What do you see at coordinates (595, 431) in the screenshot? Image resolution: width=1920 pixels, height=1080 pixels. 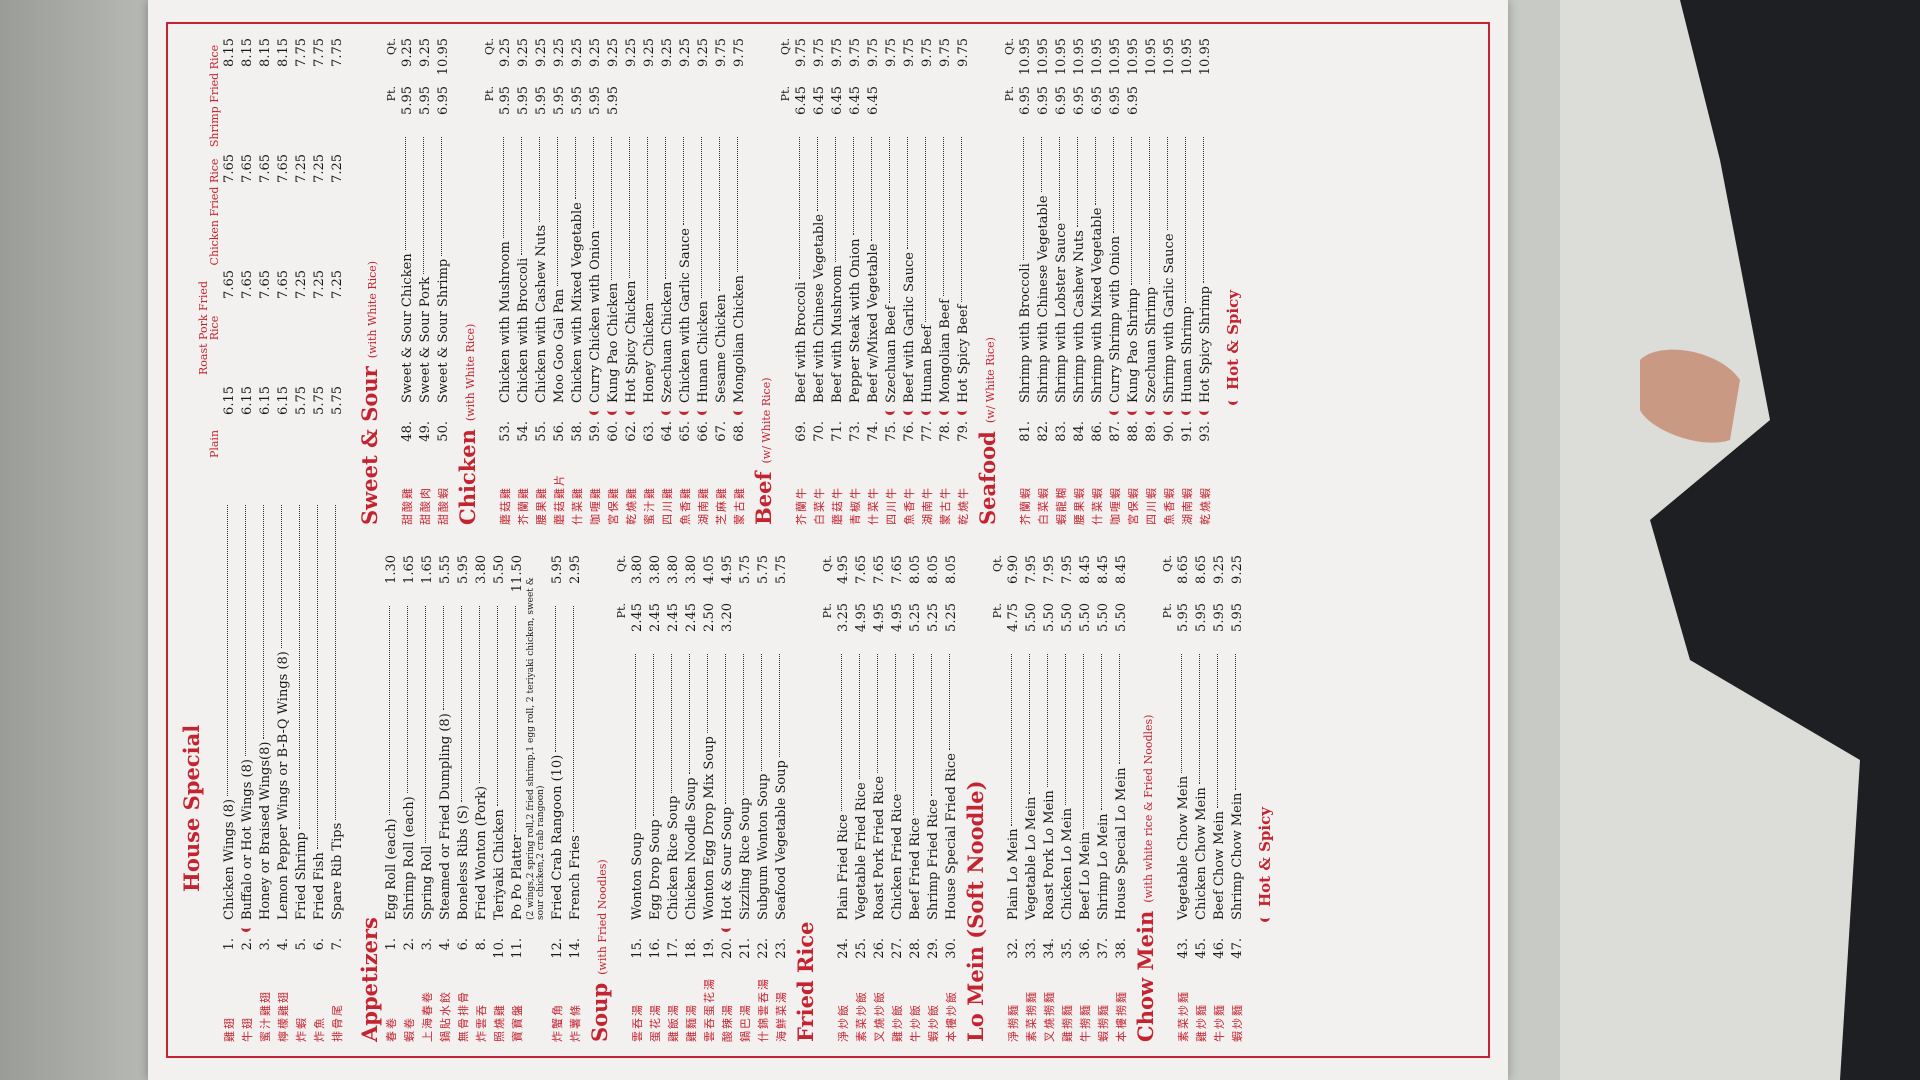 I see `item-number: 59.` at bounding box center [595, 431].